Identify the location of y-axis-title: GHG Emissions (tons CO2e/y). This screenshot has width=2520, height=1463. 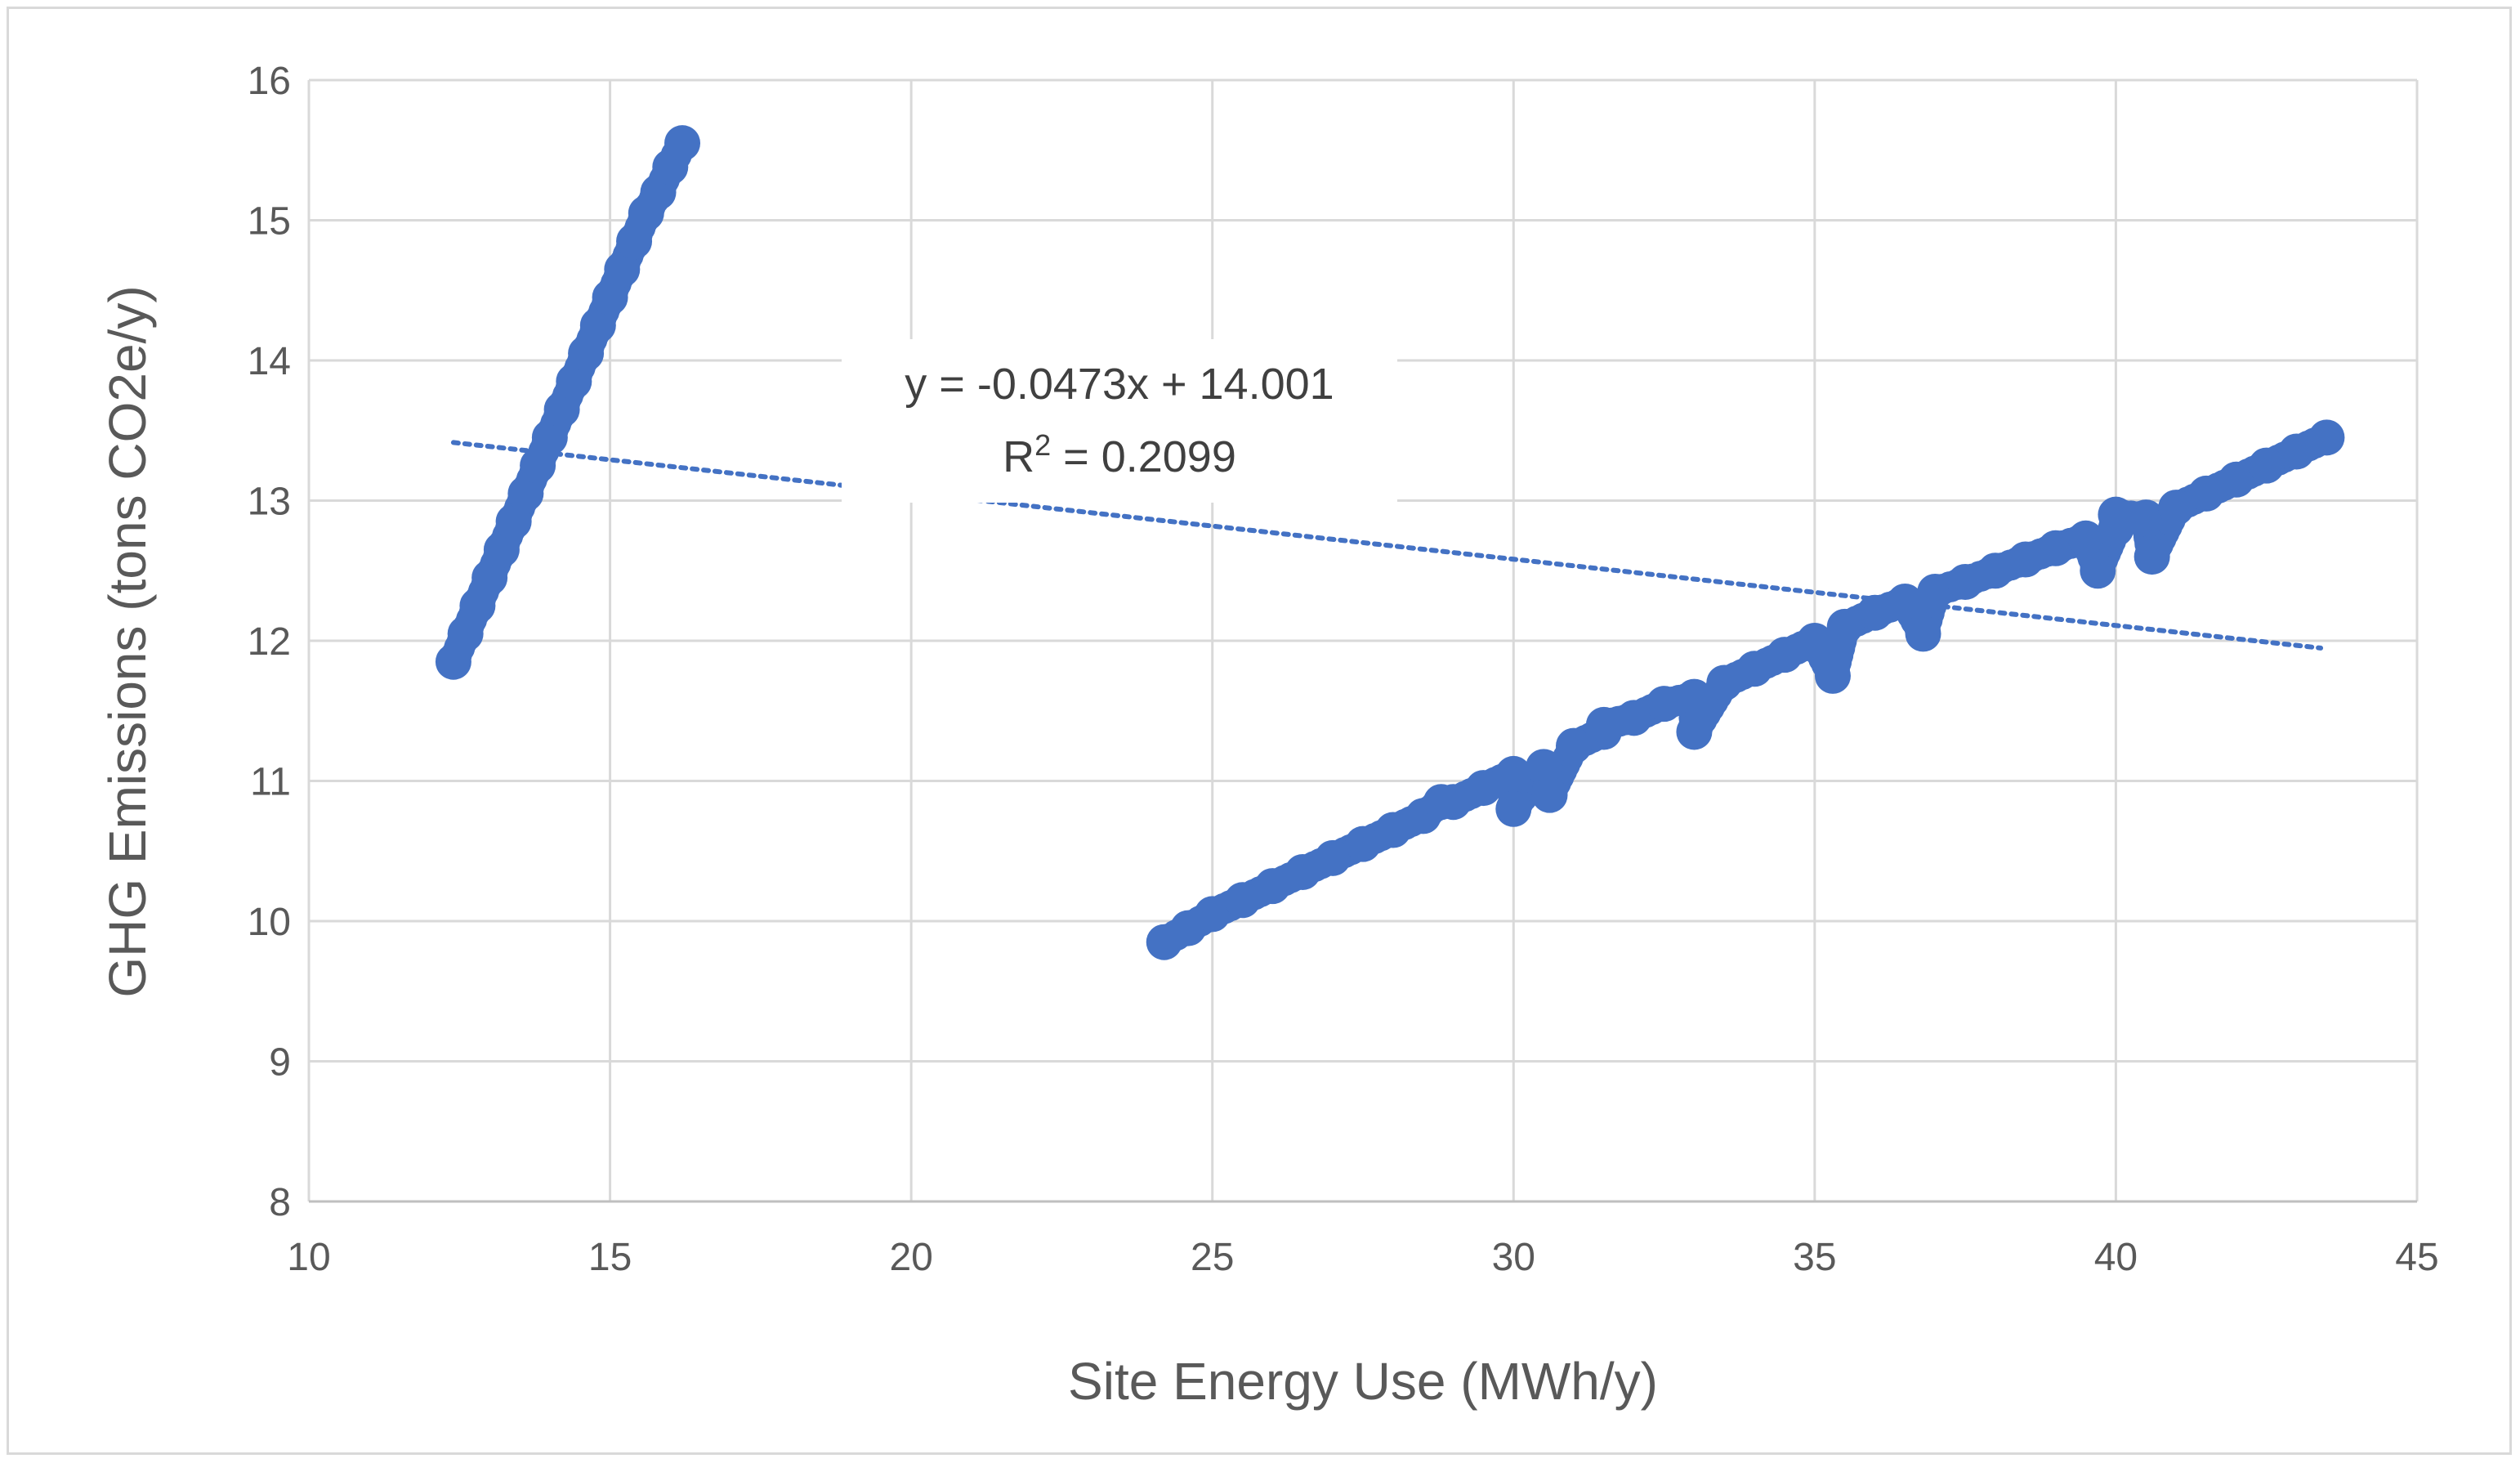
(128, 641).